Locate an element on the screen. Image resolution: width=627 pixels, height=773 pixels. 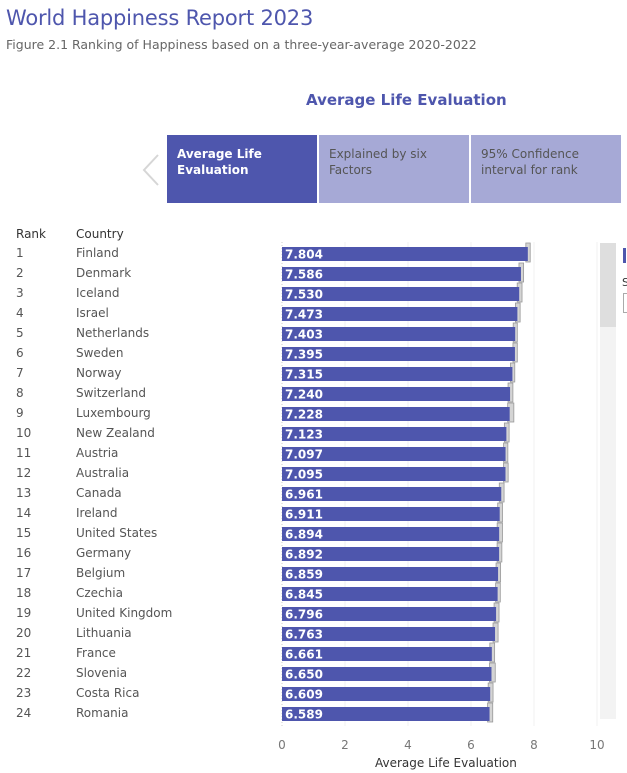
country-cell: Finland is located at coordinates (97, 253).